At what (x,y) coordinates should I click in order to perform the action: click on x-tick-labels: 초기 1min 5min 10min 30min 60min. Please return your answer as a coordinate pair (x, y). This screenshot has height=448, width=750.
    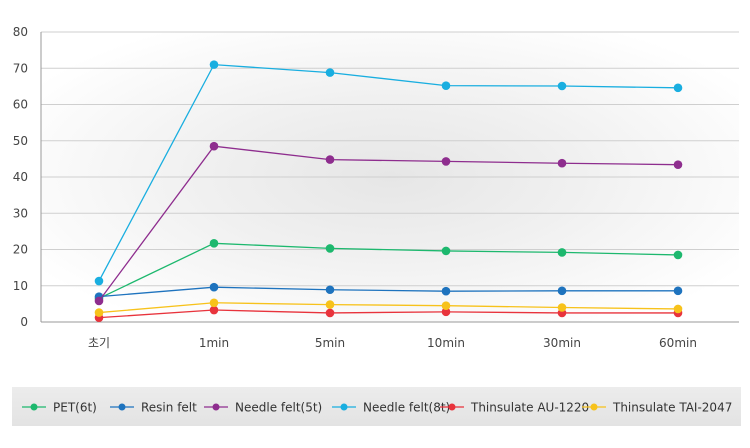
    Looking at the image, I should click on (392, 343).